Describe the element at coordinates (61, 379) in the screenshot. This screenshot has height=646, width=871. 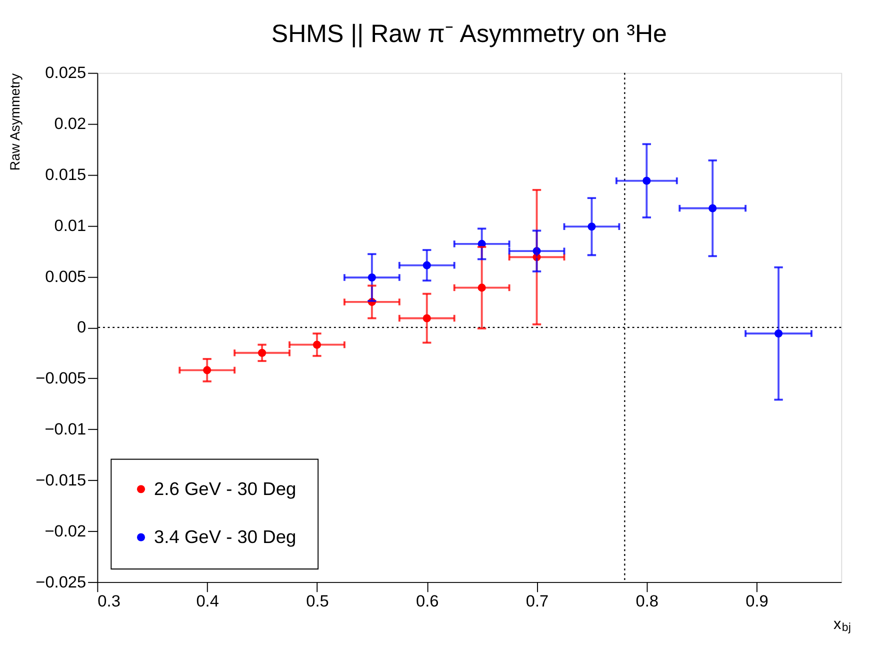
I see `y-tick-label: −0.005` at that location.